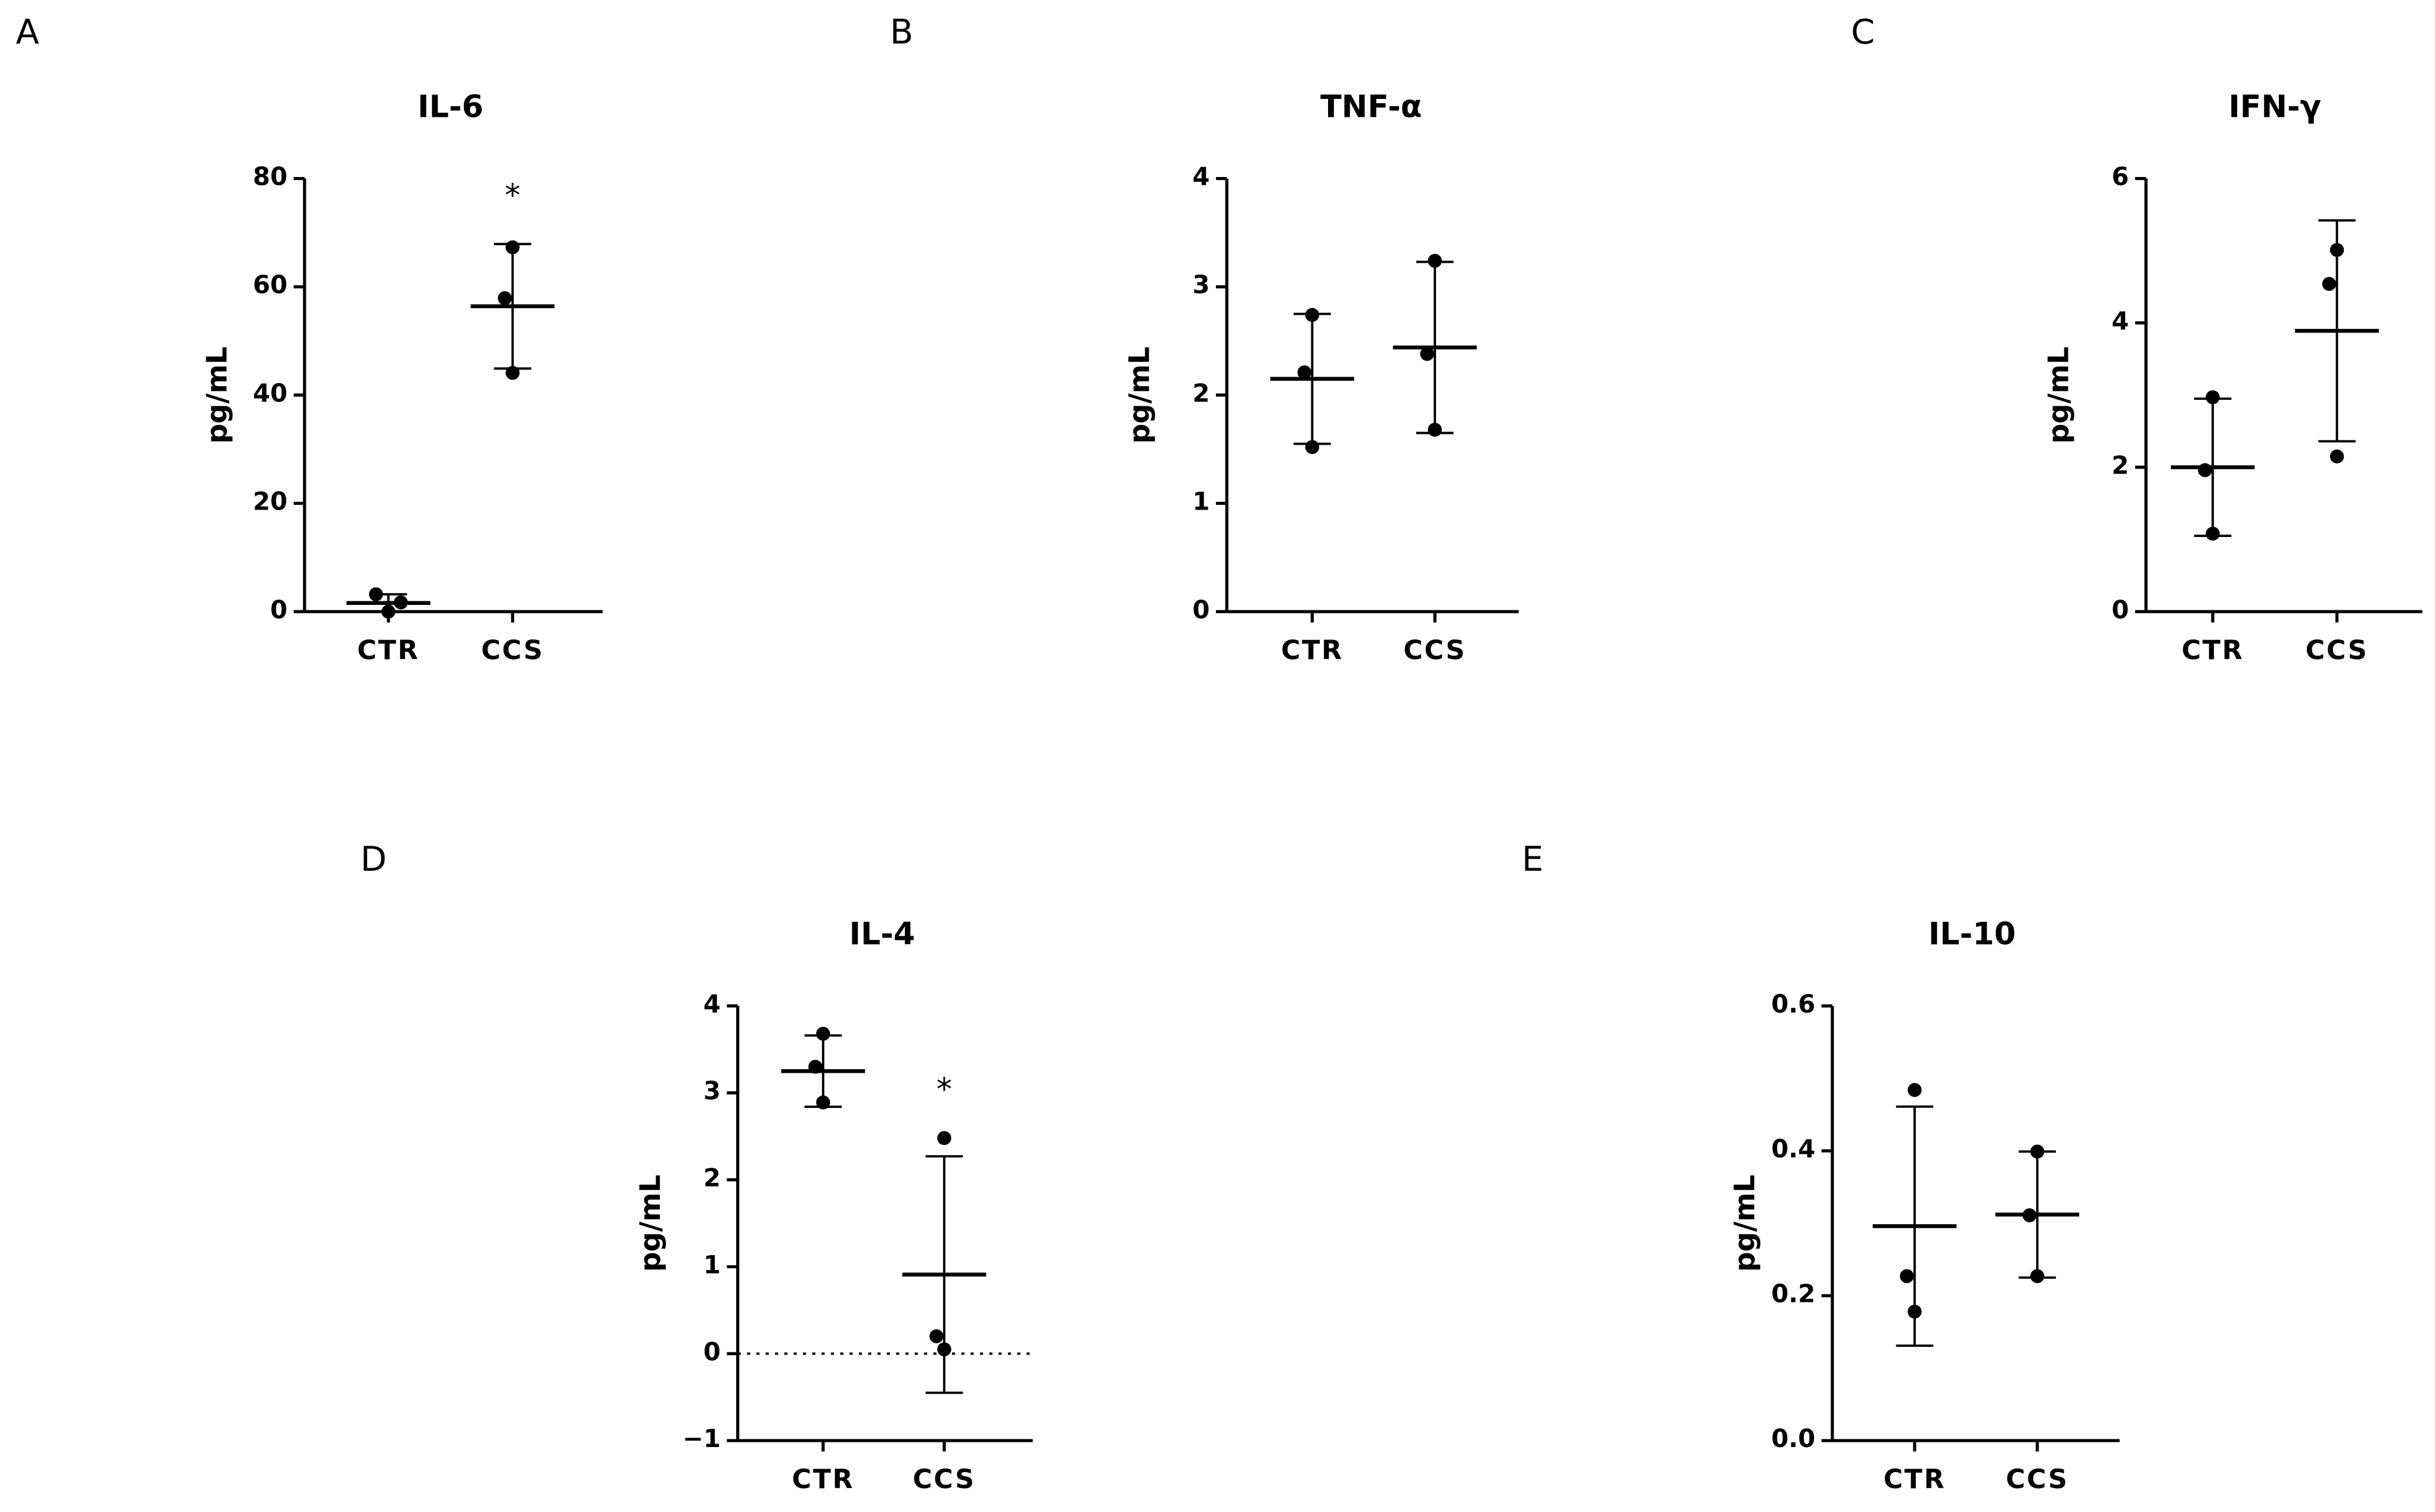 The width and height of the screenshot is (2435, 1512). I want to click on y-tick-label: 0.6, so click(1794, 1004).